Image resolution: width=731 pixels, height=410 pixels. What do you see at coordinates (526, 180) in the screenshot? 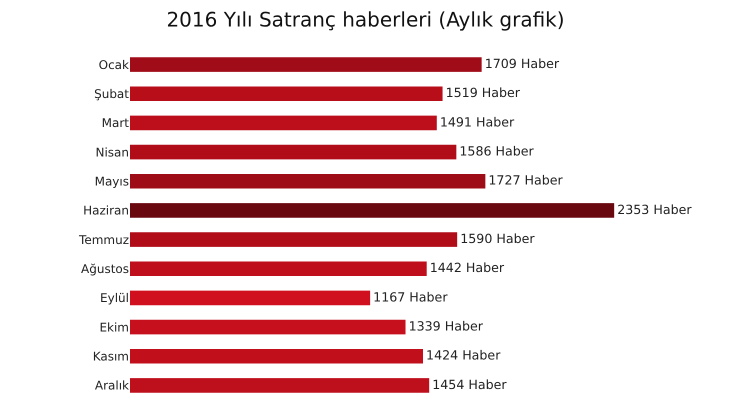
I see `data-label: 1727 Haber` at bounding box center [526, 180].